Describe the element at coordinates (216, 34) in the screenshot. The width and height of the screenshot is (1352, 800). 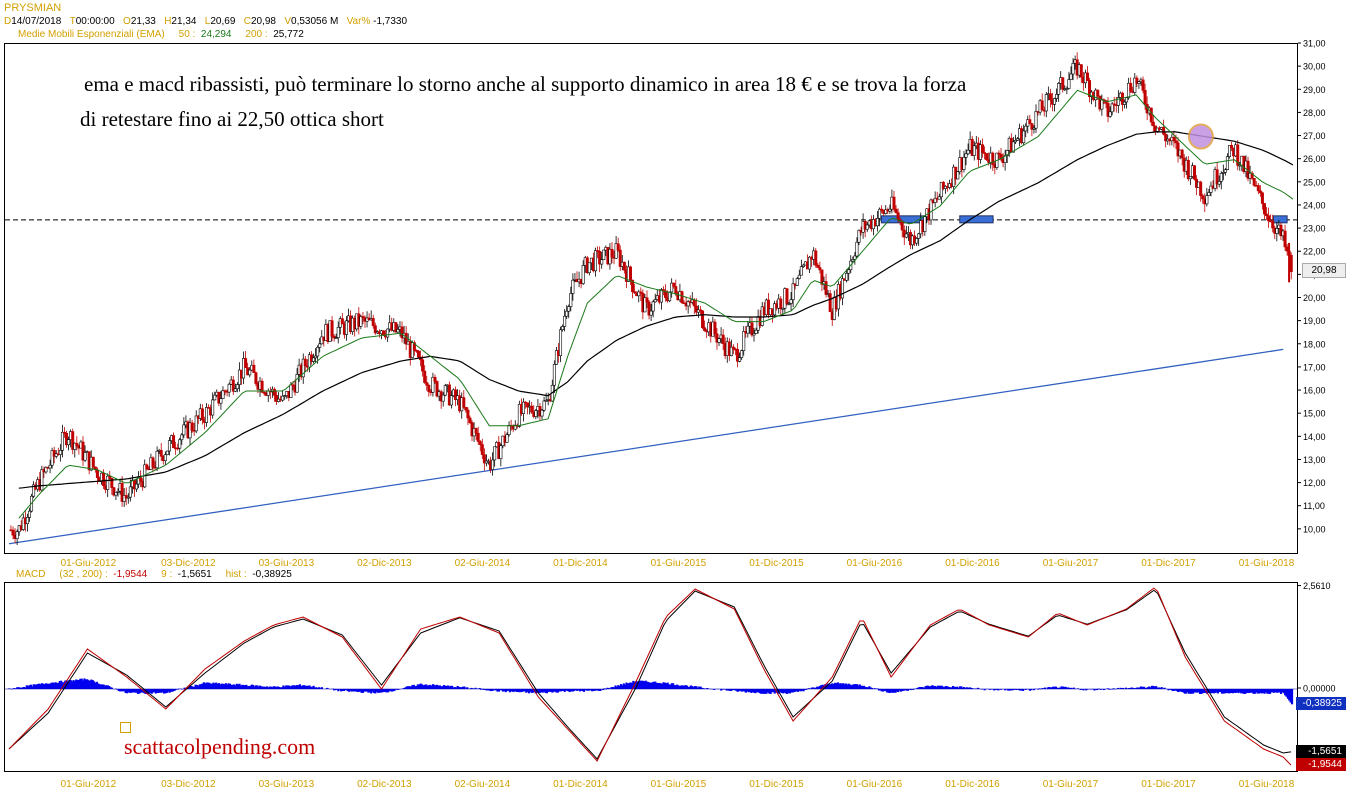
I see `ema-fast-value: 24,294` at that location.